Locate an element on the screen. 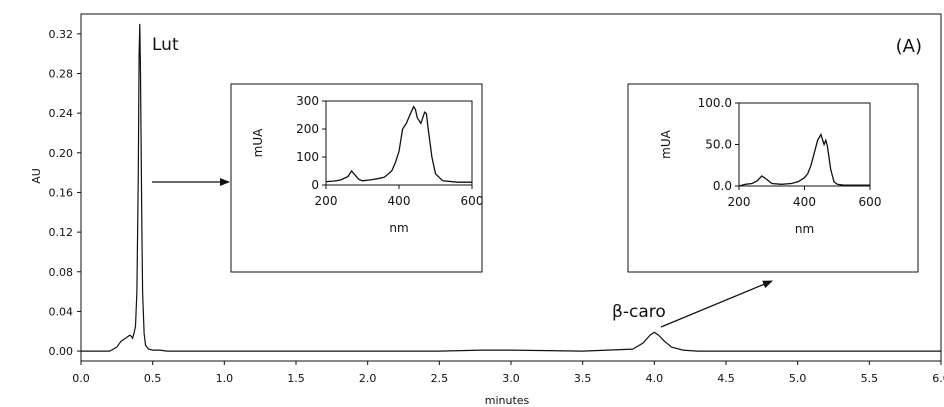 Image resolution: width=944 pixels, height=407 pixels. x-tick-label: 0.5 is located at coordinates (153, 378).